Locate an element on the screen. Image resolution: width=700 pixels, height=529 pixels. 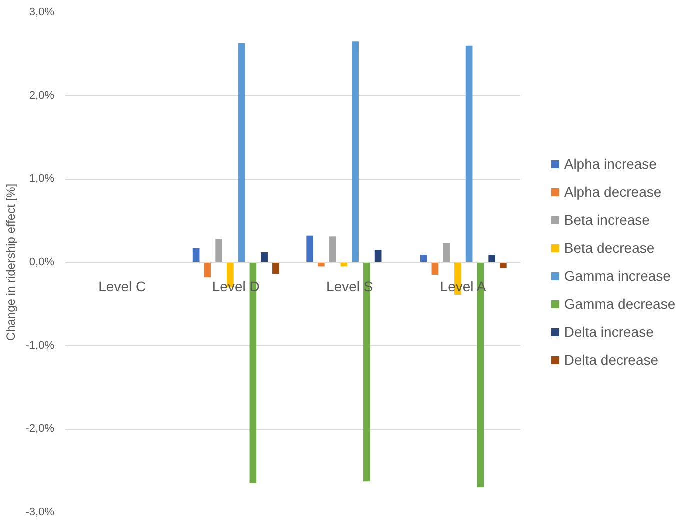
legend-label: Gamma decrease is located at coordinates (620, 304).